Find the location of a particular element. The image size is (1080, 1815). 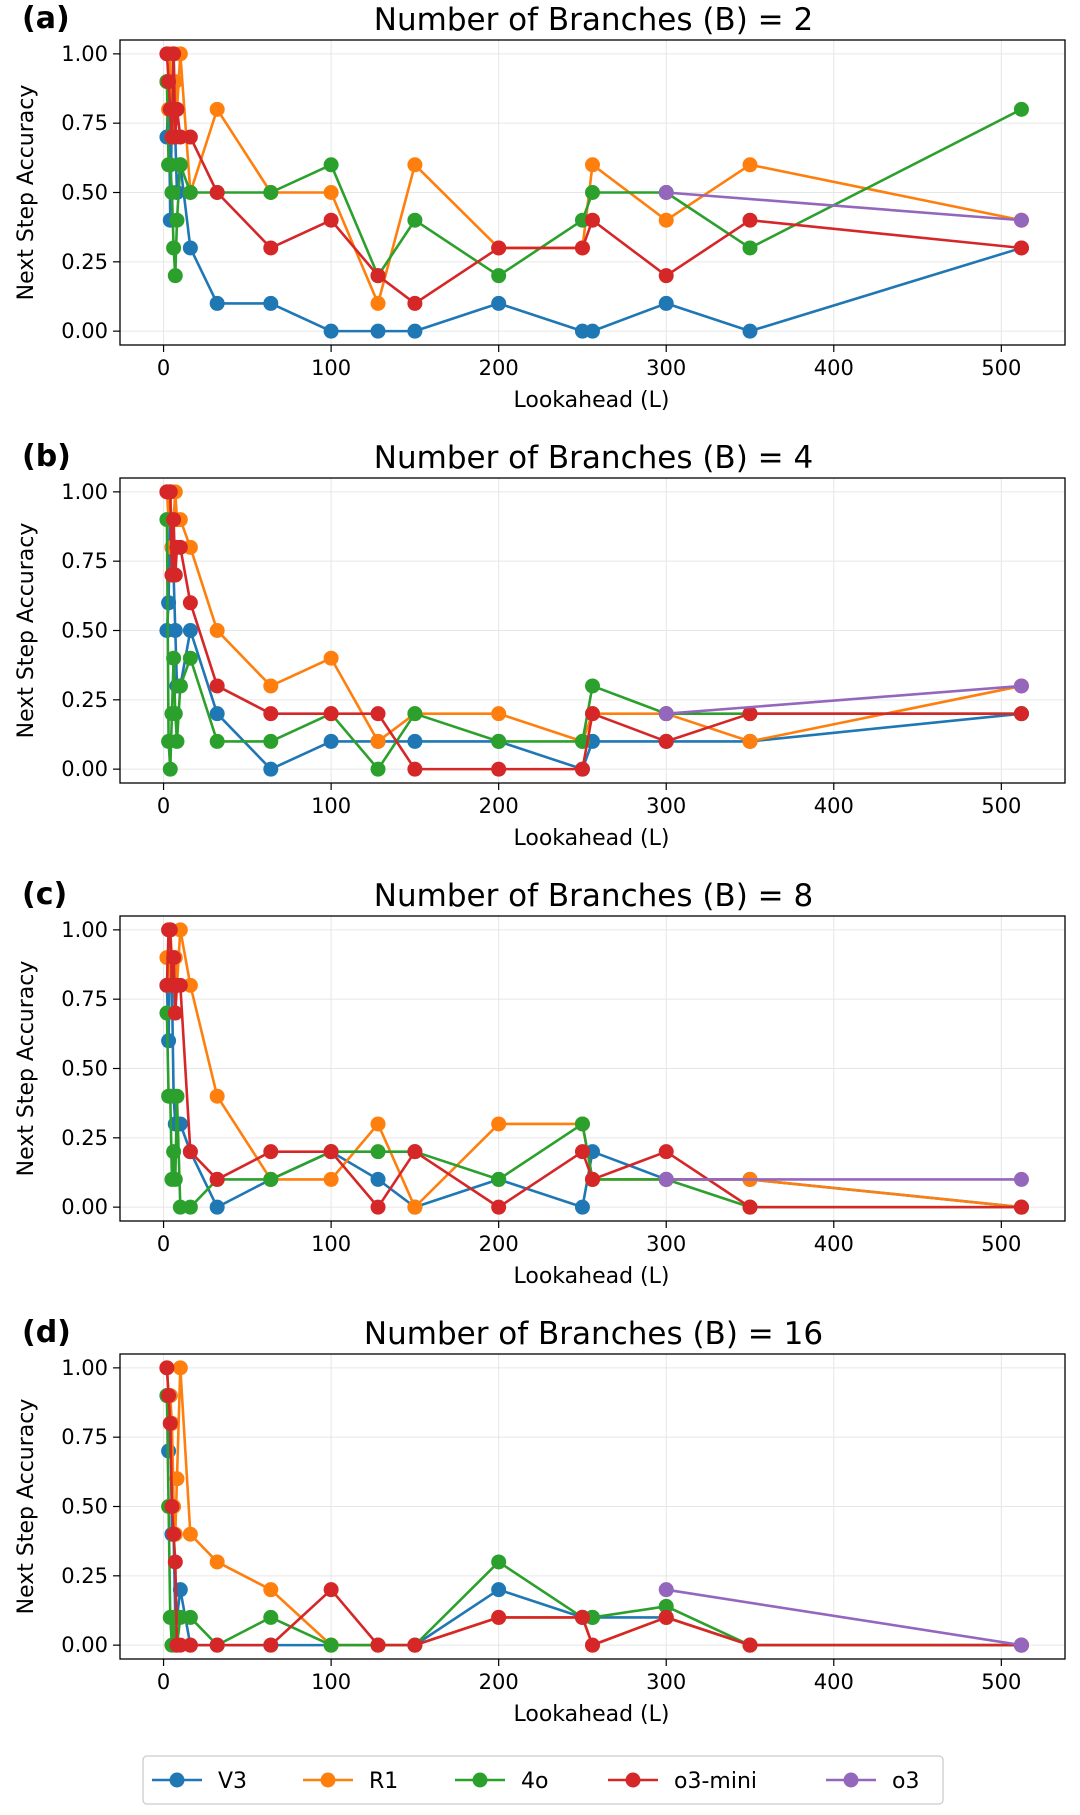

panel-label: (b) is located at coordinates (46, 456).